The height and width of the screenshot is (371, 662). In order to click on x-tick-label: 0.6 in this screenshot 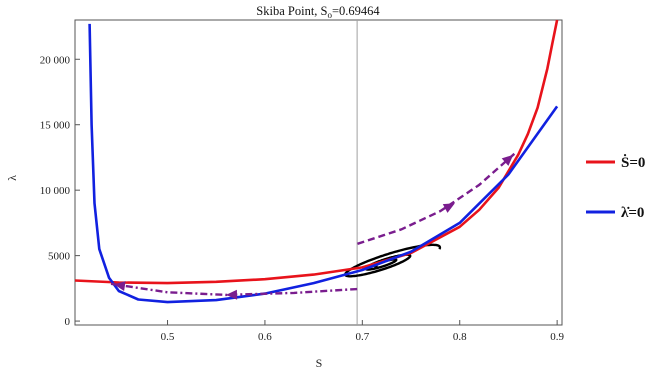, I will do `click(265, 337)`.